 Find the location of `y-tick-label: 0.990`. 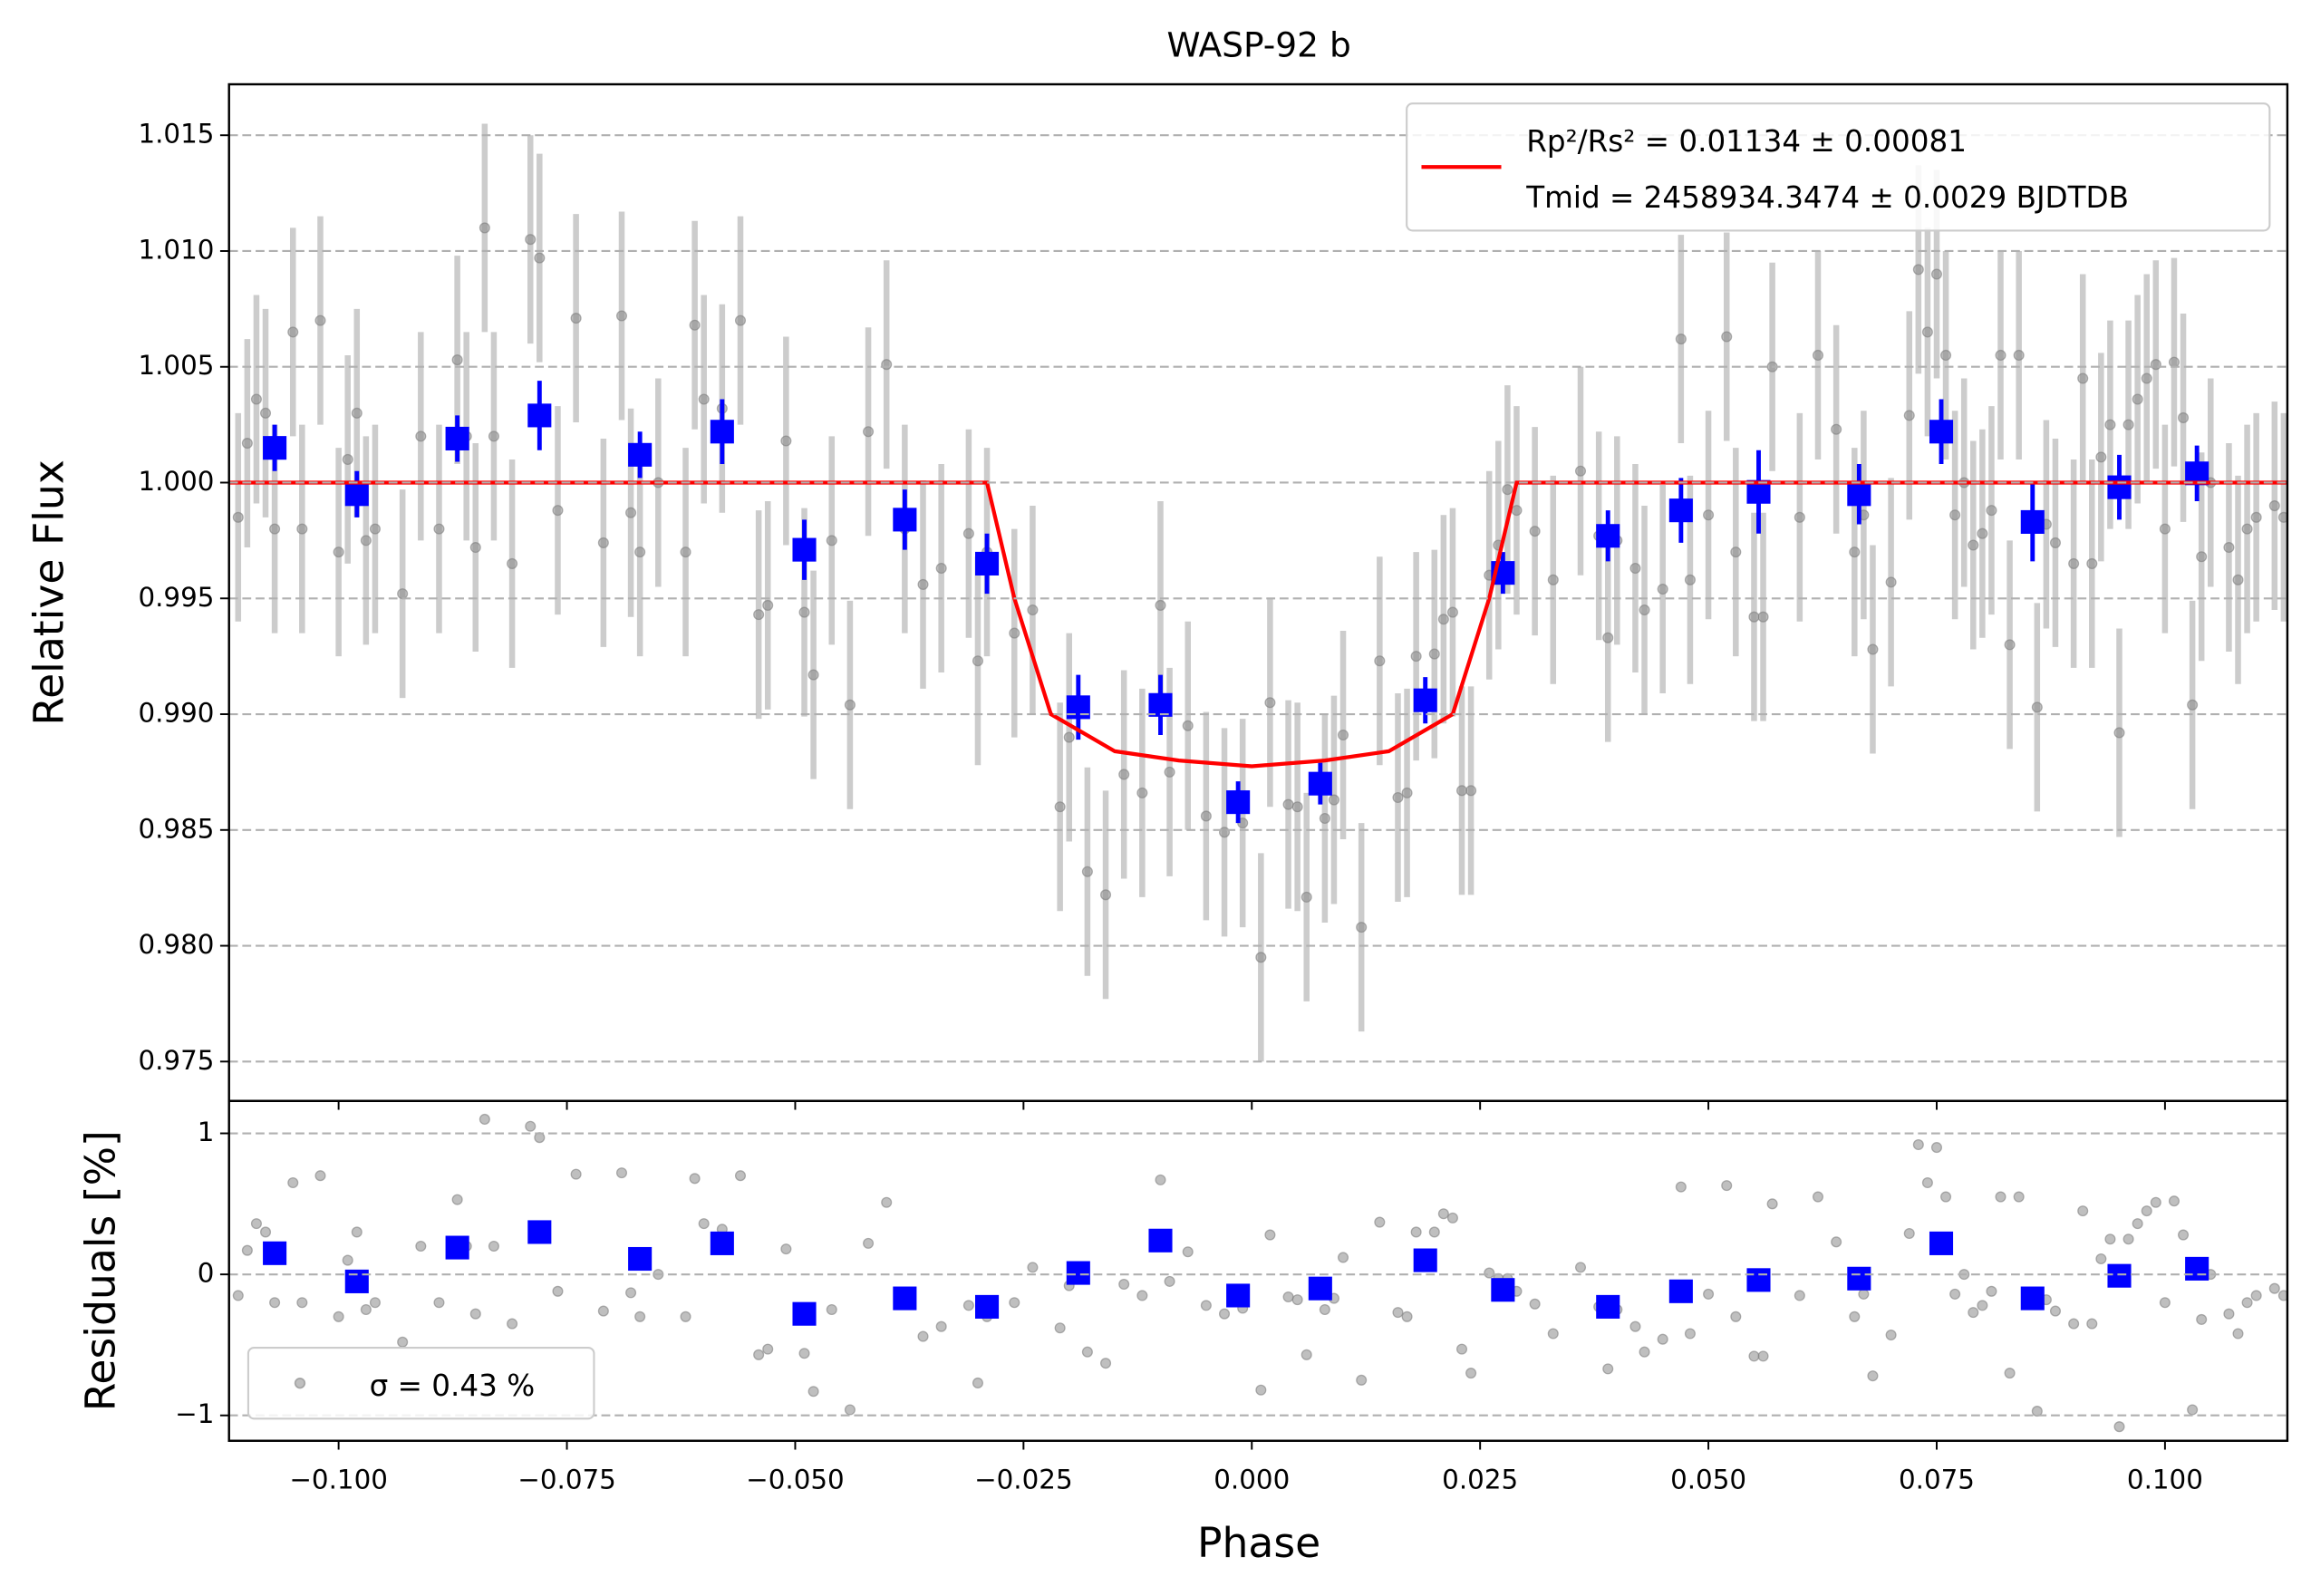

y-tick-label: 0.990 is located at coordinates (176, 713).